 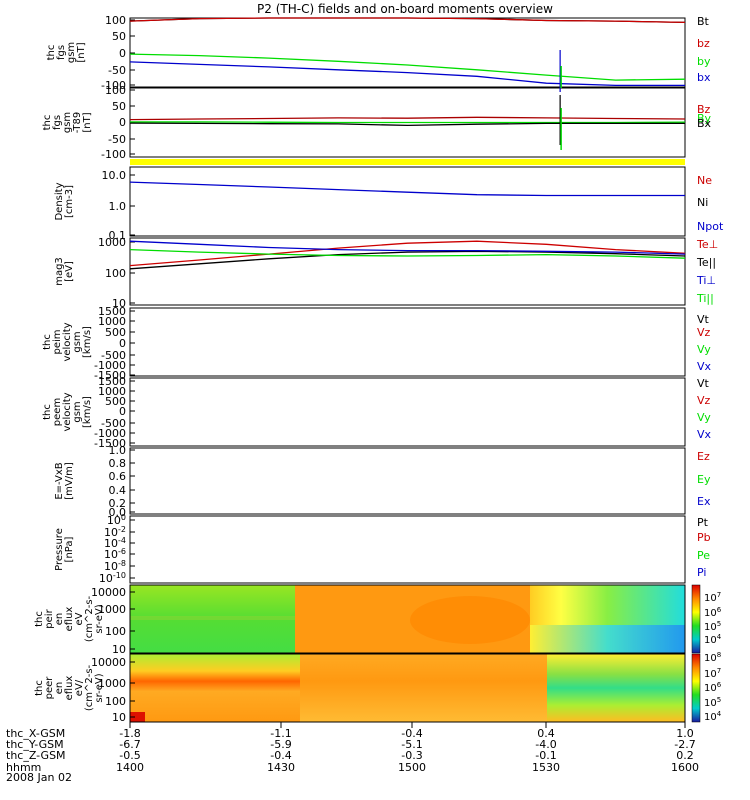 I want to click on elec-spec-right, so click(x=616, y=688).